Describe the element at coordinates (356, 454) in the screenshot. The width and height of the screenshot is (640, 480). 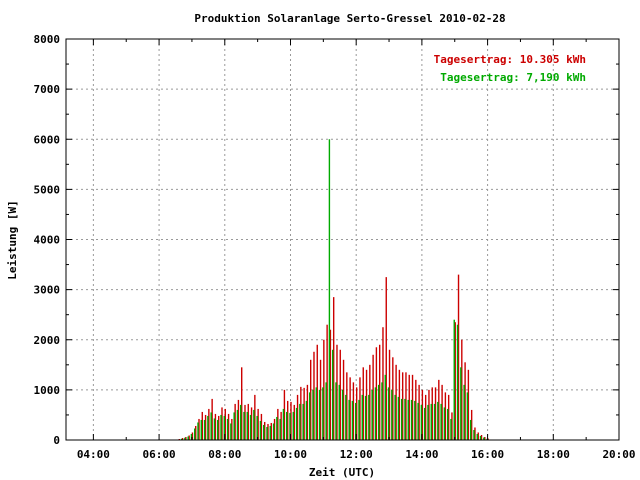
I see `x-tick-label: 12:00` at that location.